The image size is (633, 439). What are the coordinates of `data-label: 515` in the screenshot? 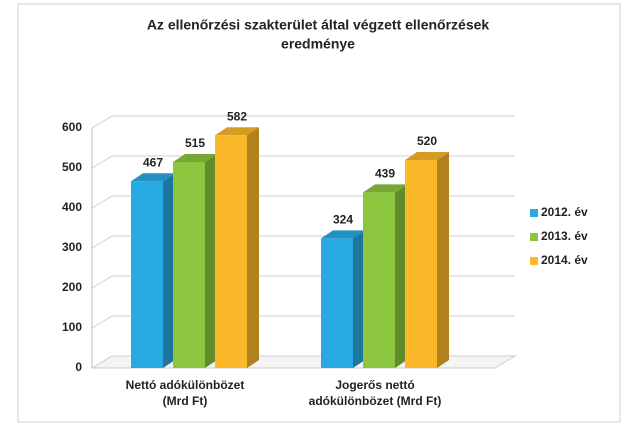 It's located at (195, 143).